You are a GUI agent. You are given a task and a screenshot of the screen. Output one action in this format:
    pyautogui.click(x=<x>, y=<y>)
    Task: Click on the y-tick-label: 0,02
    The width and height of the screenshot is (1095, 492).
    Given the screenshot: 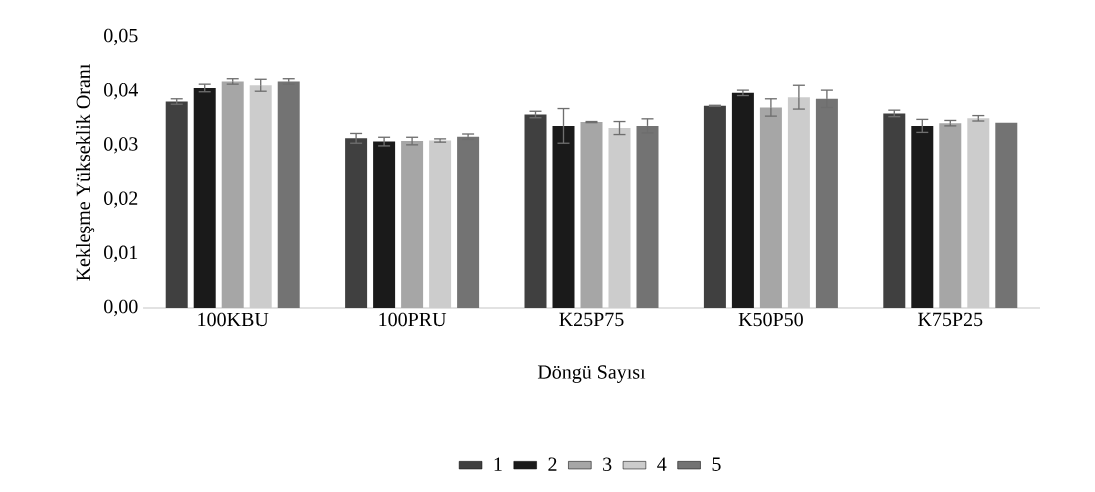 What is the action you would take?
    pyautogui.click(x=121, y=199)
    